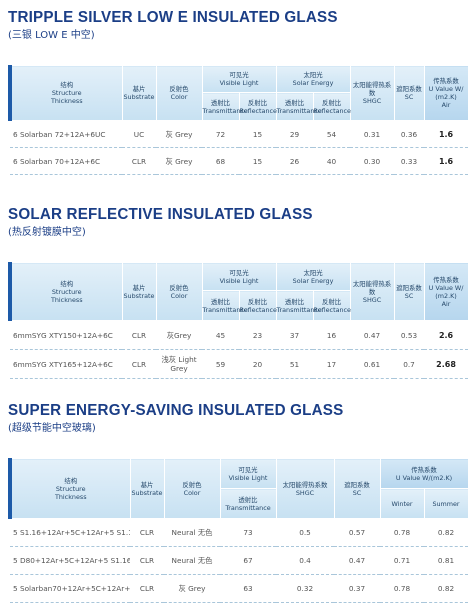 The width and height of the screenshot is (474, 610). I want to click on data-cell: UC, so click(139, 134).